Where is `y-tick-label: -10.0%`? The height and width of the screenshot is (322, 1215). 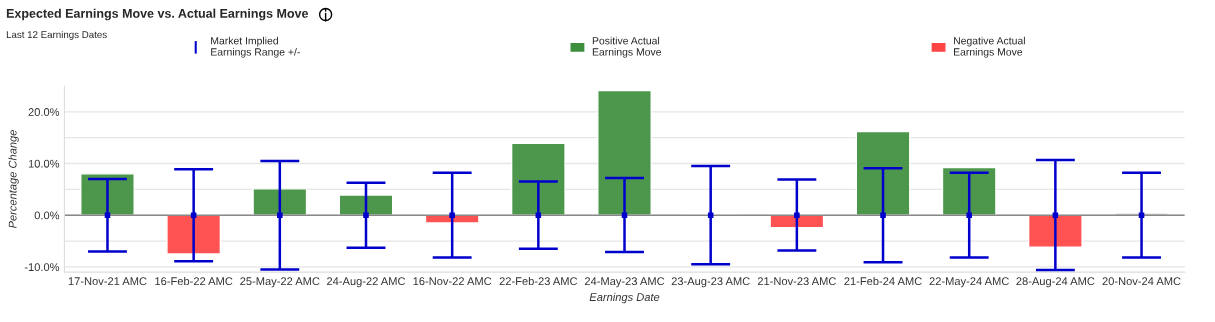
y-tick-label: -10.0% is located at coordinates (42, 267).